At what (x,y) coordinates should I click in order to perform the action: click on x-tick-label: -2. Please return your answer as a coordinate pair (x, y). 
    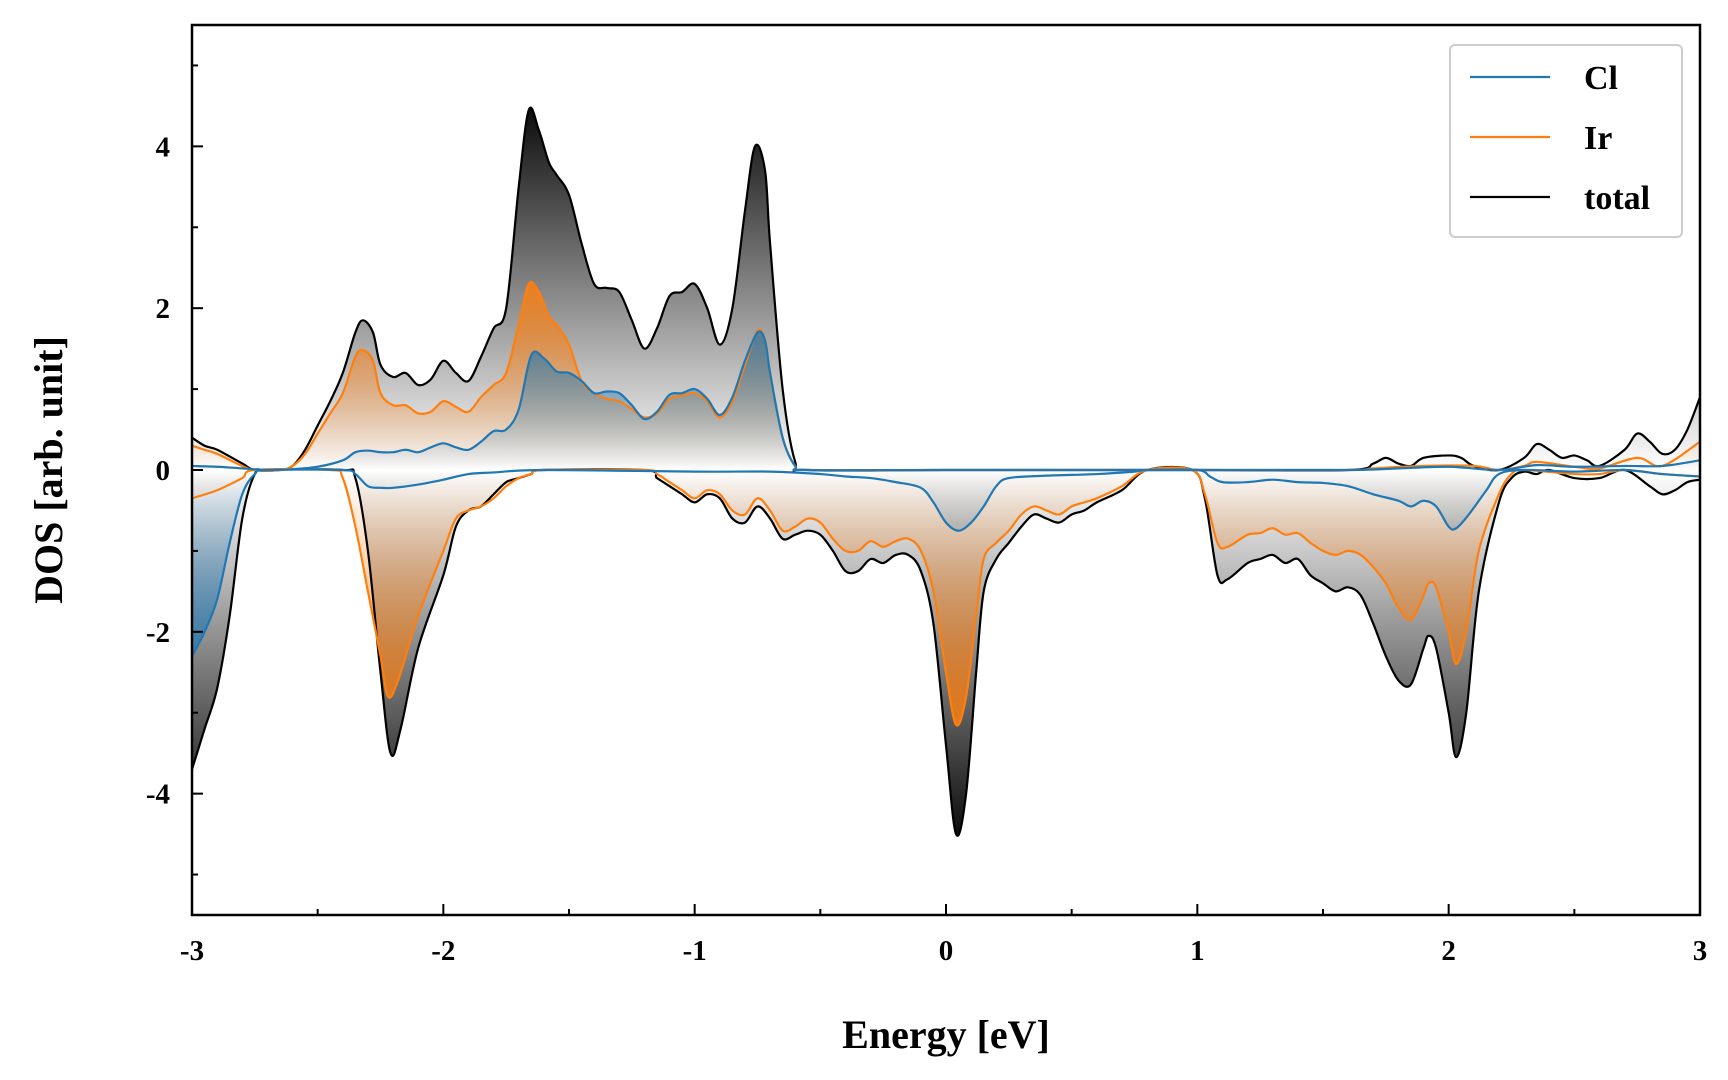
    Looking at the image, I should click on (443, 951).